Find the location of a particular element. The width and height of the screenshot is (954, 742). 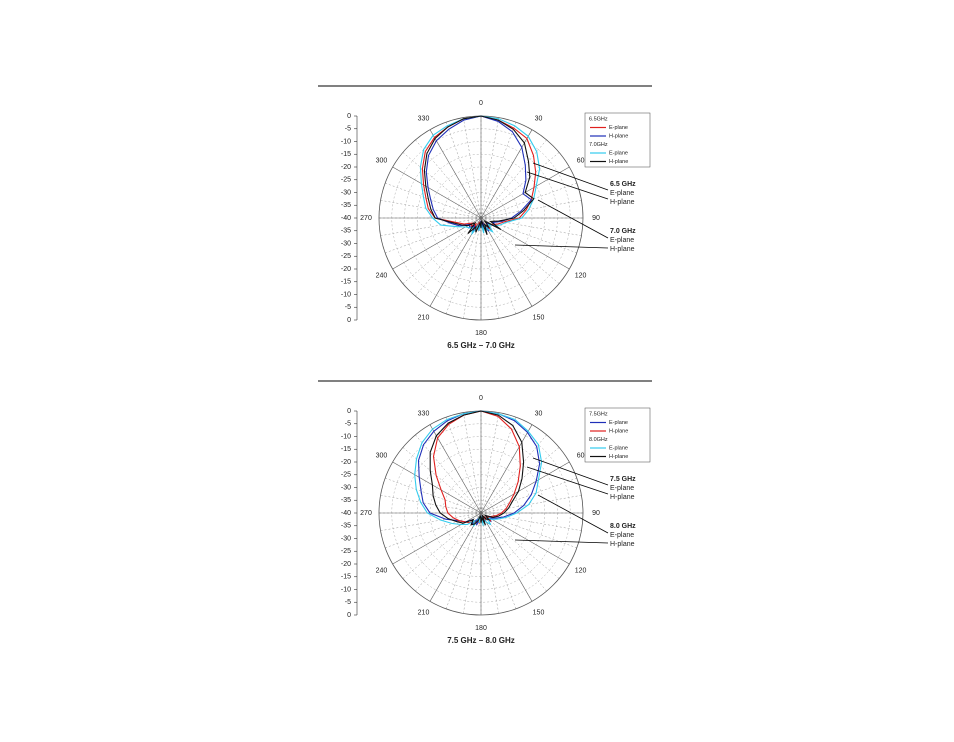

db-tick-label: -40 is located at coordinates (346, 218).